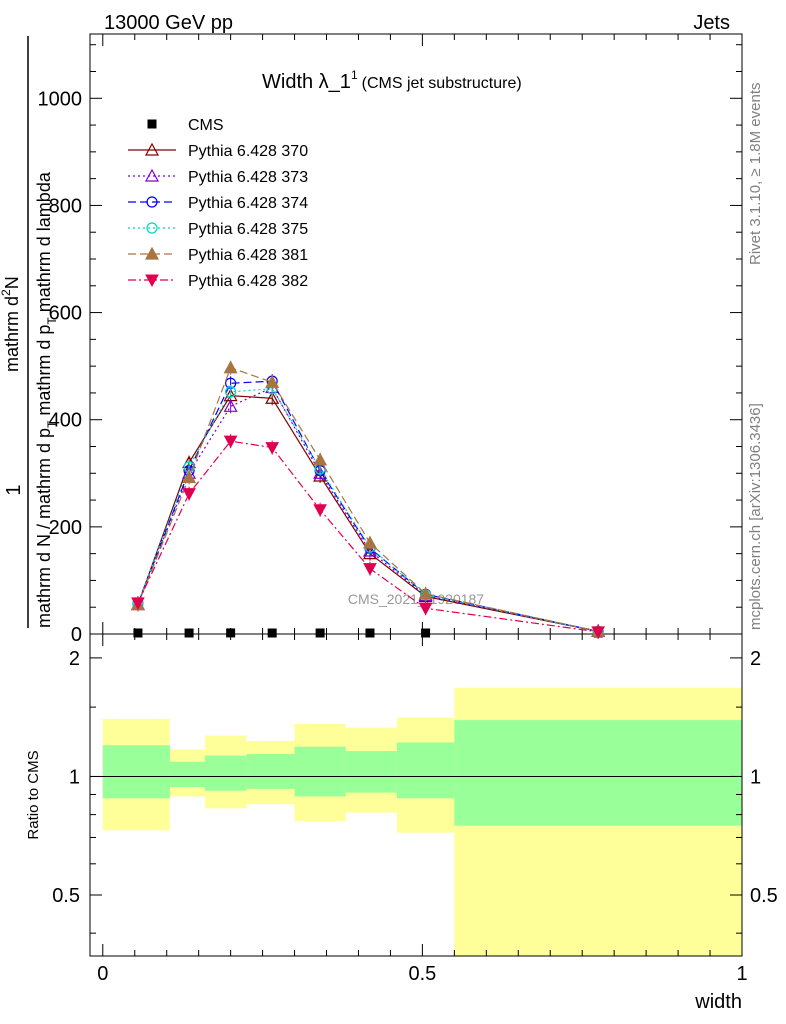  What do you see at coordinates (248, 281) in the screenshot?
I see `legend-label: Pythia 6.428 382` at bounding box center [248, 281].